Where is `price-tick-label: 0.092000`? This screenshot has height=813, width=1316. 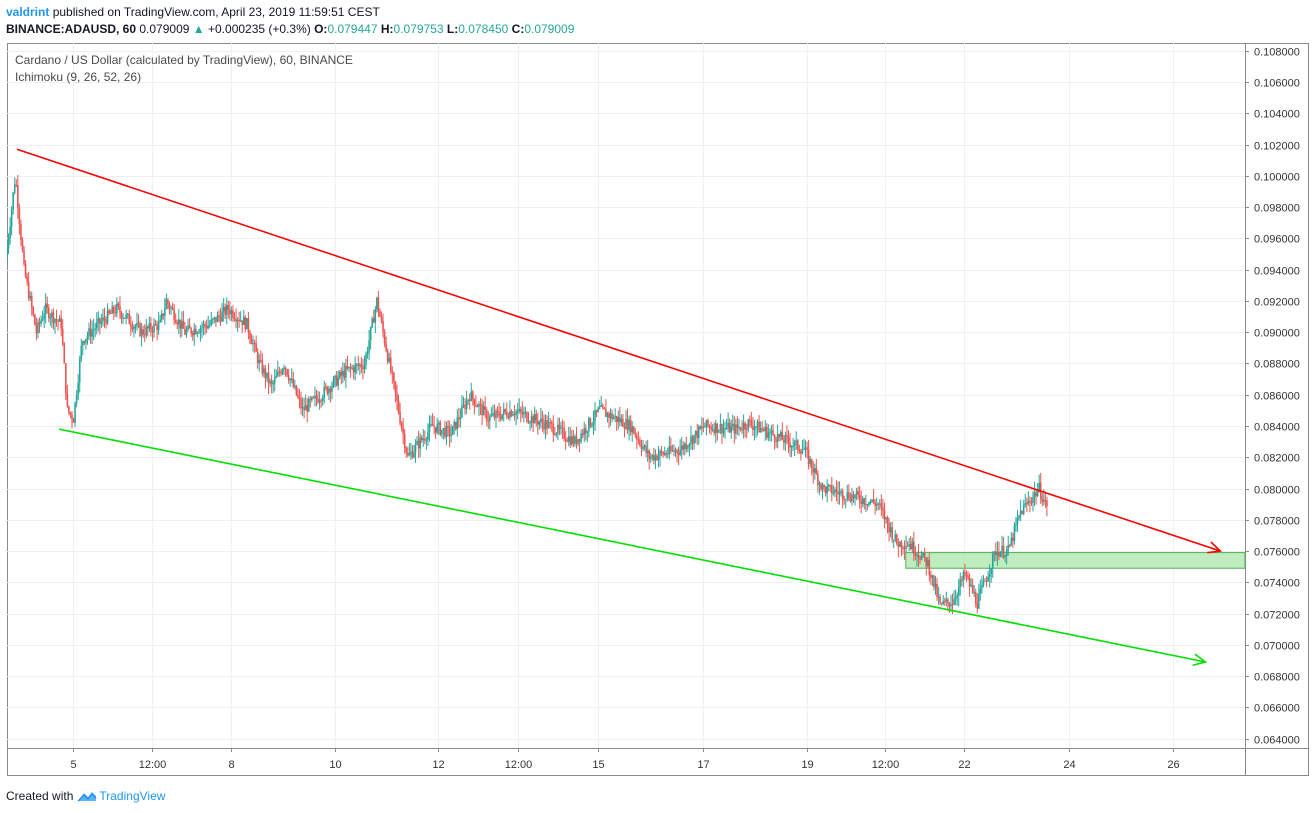
price-tick-label: 0.092000 is located at coordinates (1277, 303).